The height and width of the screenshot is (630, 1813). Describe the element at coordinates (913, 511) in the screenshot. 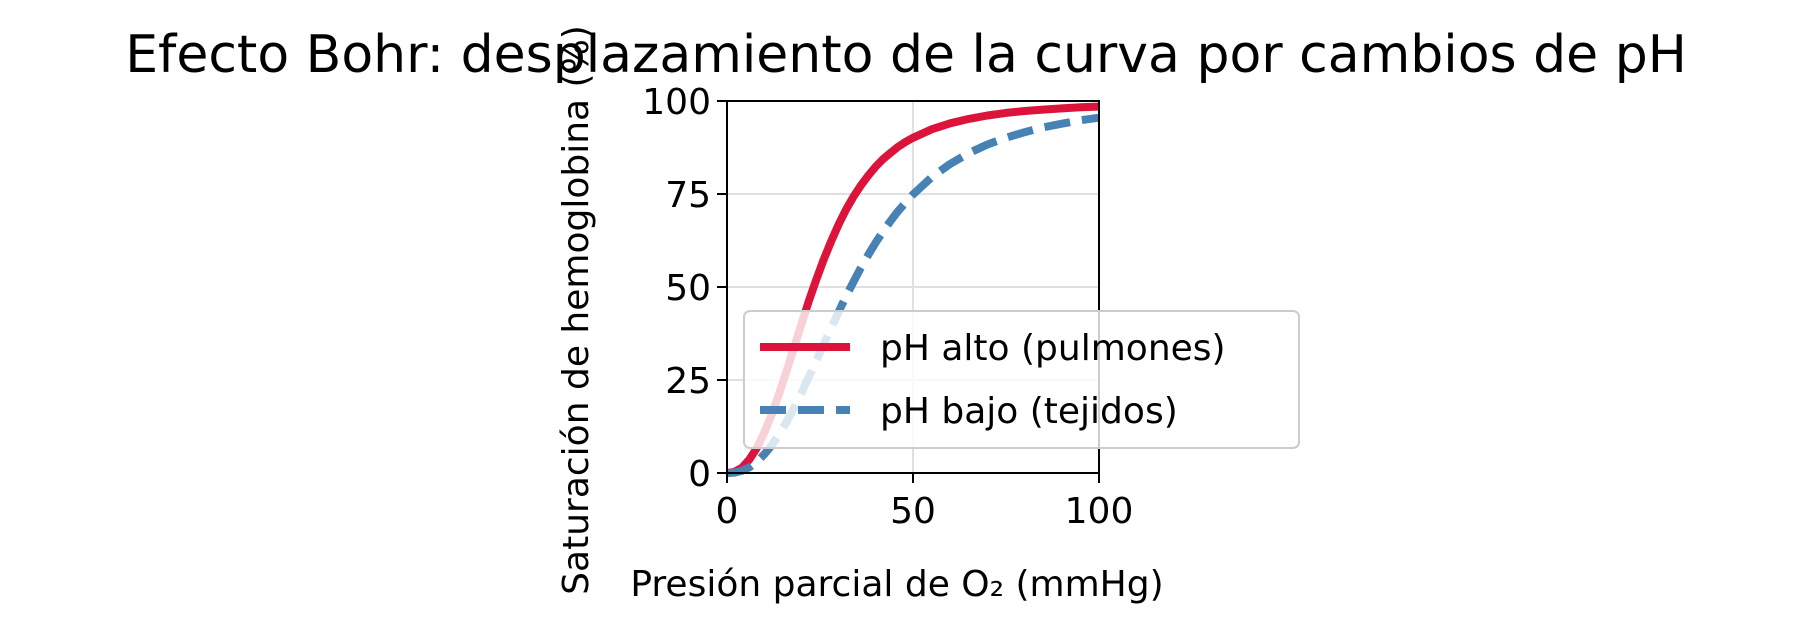

I see `x-tick-label-1: 50` at that location.